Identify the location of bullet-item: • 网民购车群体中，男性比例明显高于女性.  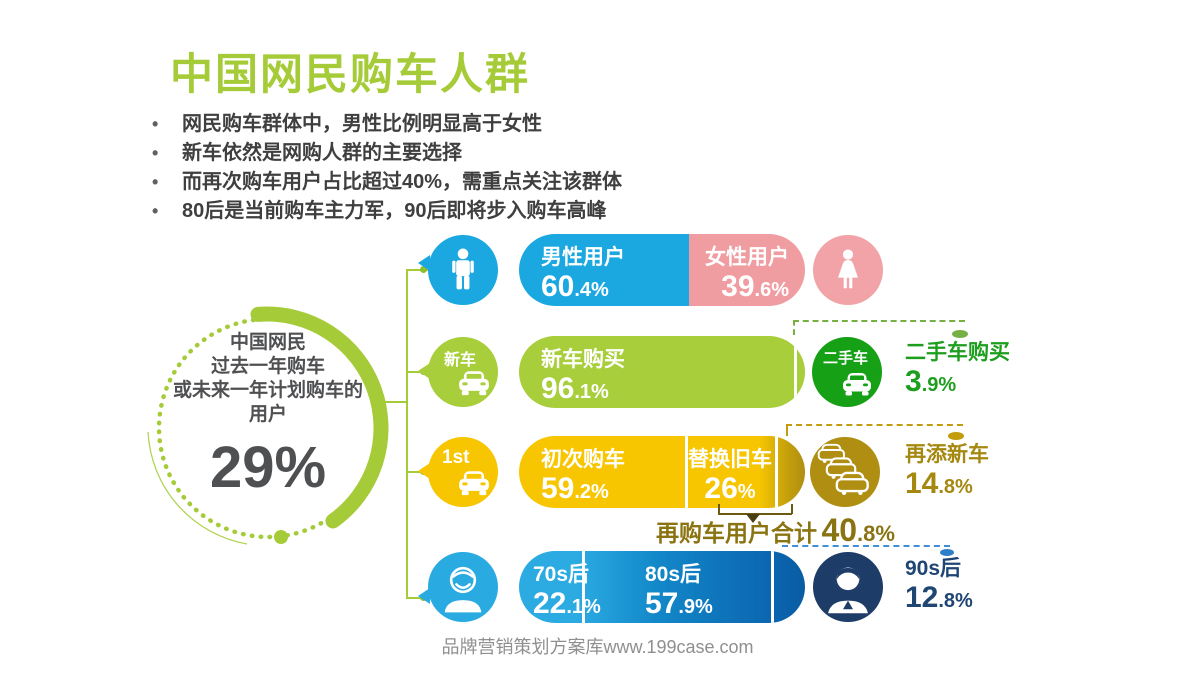
(387, 124).